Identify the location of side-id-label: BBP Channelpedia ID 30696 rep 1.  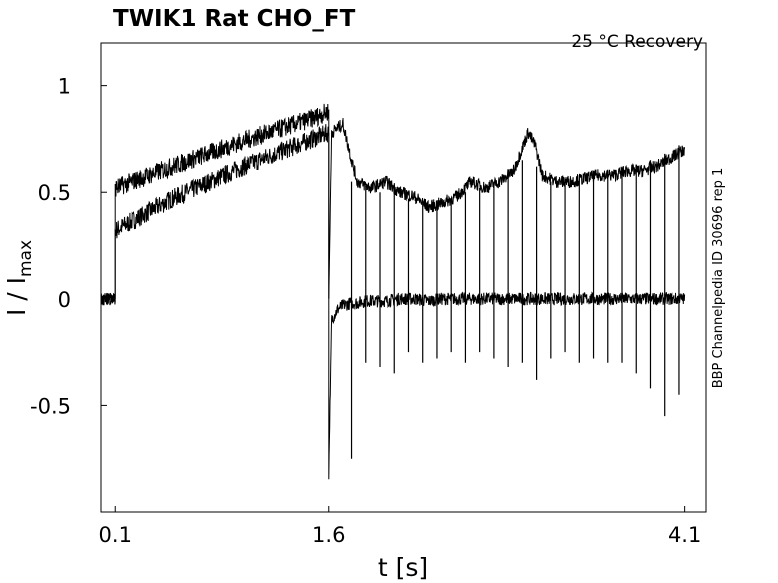
(718, 278).